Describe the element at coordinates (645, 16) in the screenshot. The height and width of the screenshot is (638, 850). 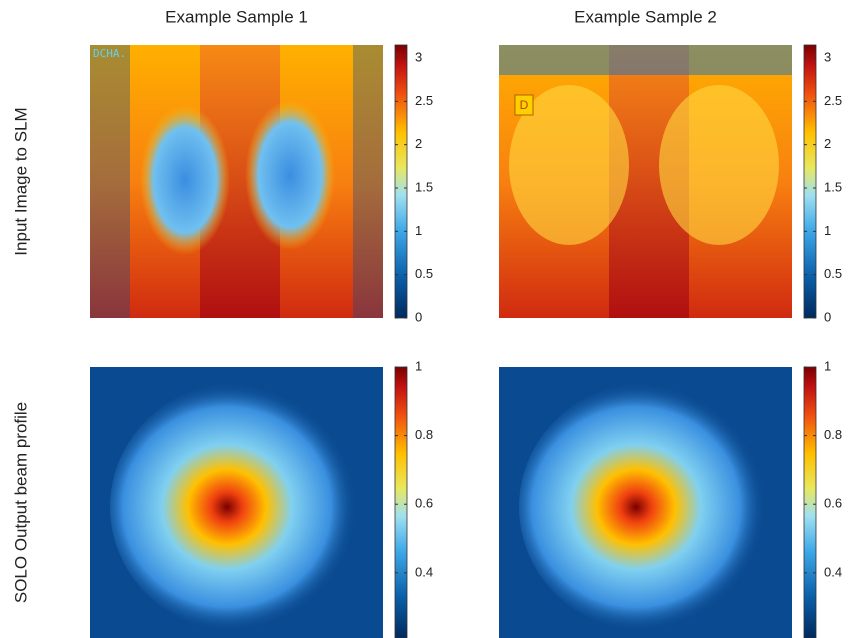
I see `column-title: Example Sample 2` at that location.